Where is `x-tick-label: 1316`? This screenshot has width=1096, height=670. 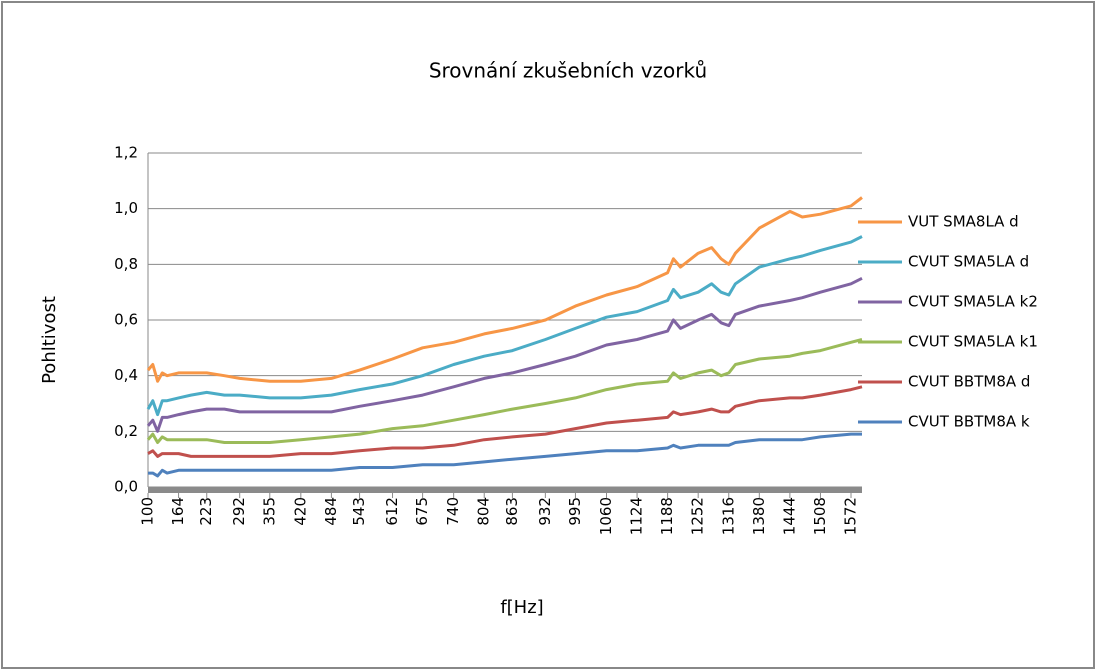
x-tick-label: 1316 is located at coordinates (728, 516).